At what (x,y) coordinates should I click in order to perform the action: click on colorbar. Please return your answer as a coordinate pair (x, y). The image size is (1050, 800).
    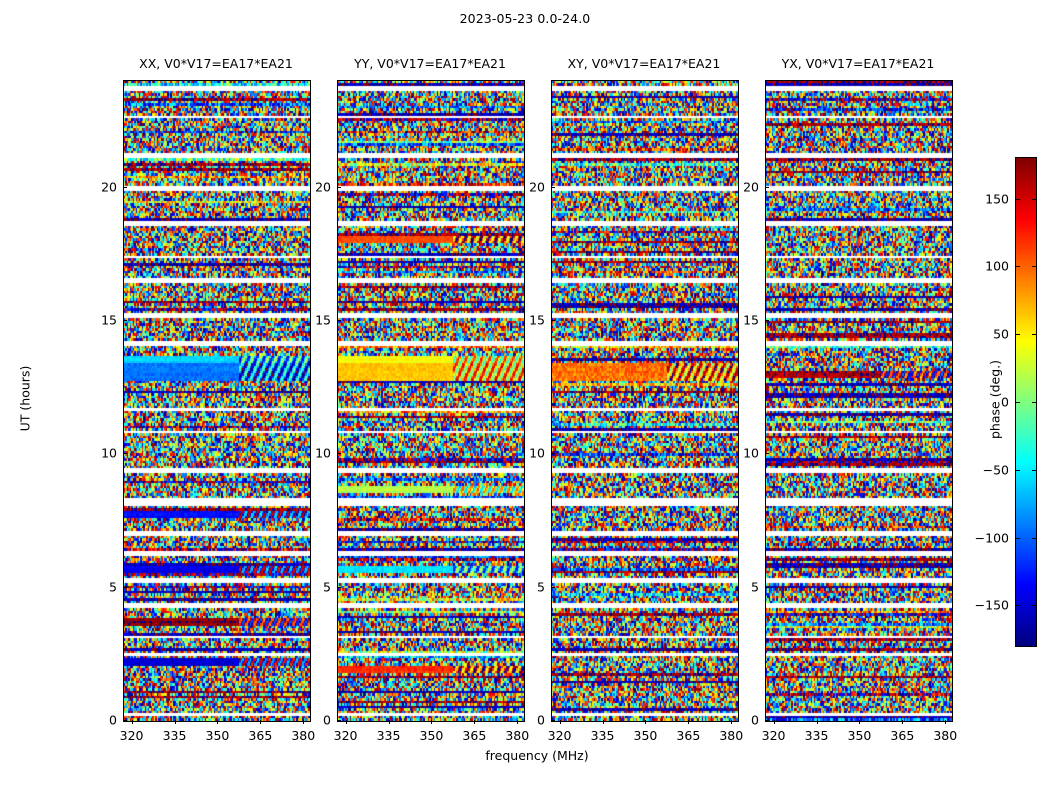
    Looking at the image, I should click on (1026, 402).